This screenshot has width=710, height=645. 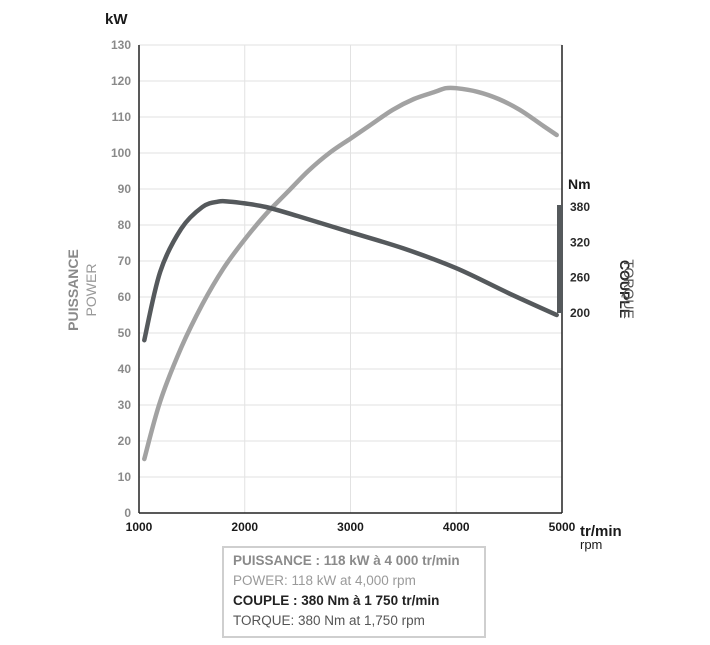 I want to click on x-axis-unit: tr/min, so click(x=601, y=531).